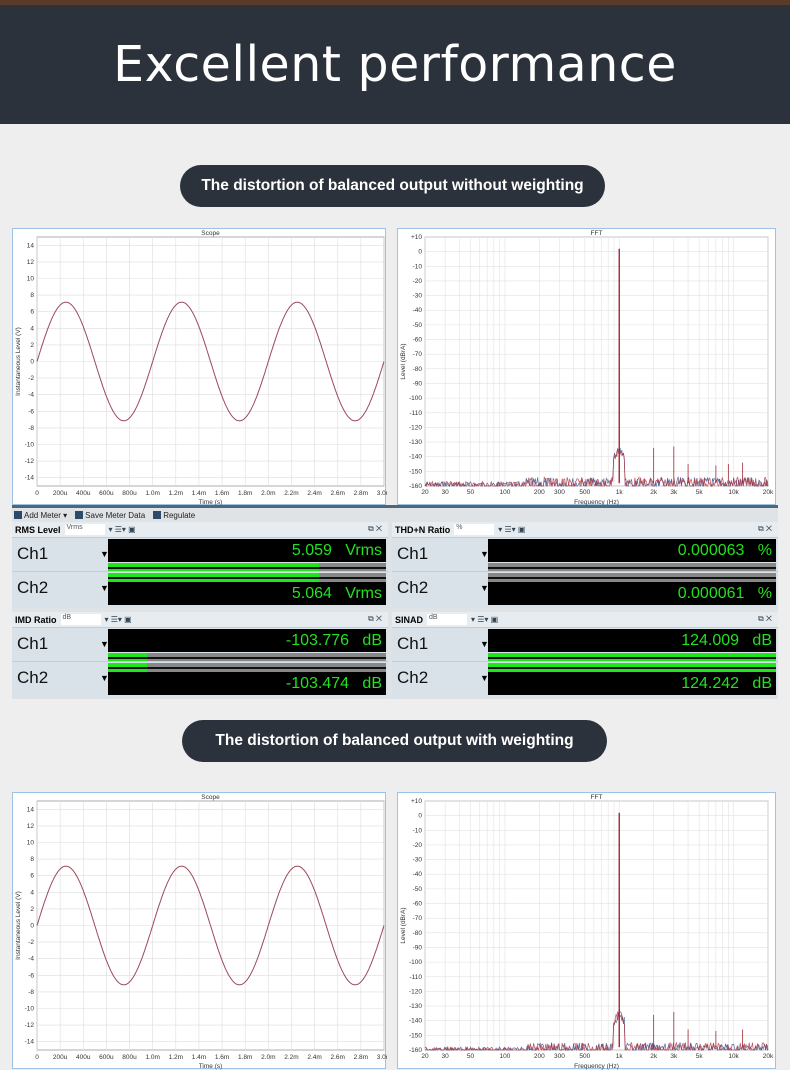 Image resolution: width=790 pixels, height=1070 pixels. I want to click on y-tick-label: -60, so click(418, 340).